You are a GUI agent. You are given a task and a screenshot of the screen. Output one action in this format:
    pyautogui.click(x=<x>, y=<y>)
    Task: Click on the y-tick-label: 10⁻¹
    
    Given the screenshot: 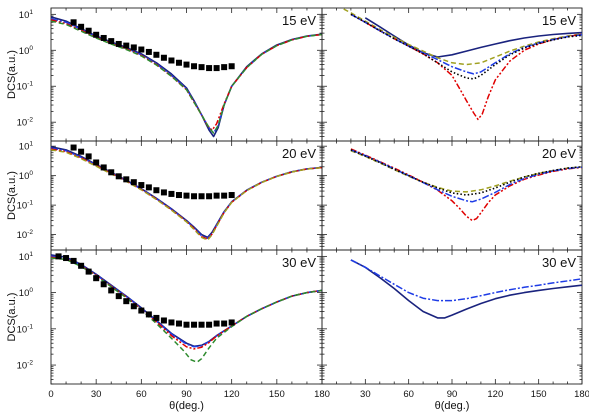 What is the action you would take?
    pyautogui.click(x=25, y=206)
    